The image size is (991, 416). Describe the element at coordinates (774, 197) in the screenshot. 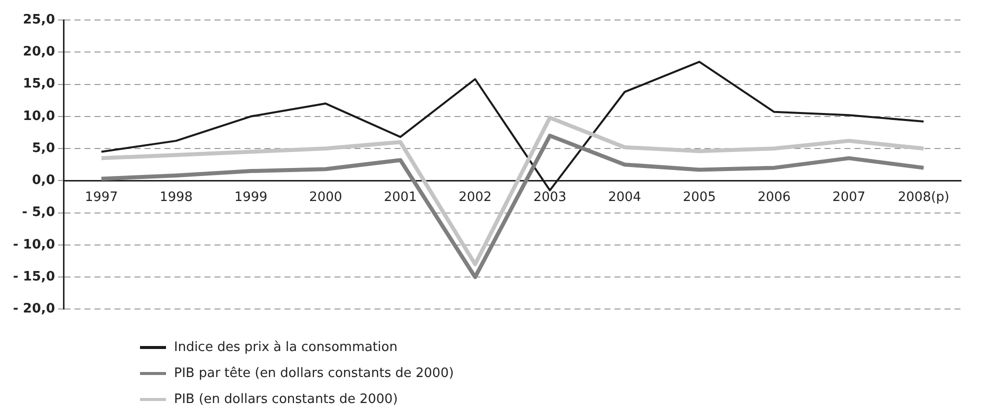

I see `x-tick-label: 2006` at that location.